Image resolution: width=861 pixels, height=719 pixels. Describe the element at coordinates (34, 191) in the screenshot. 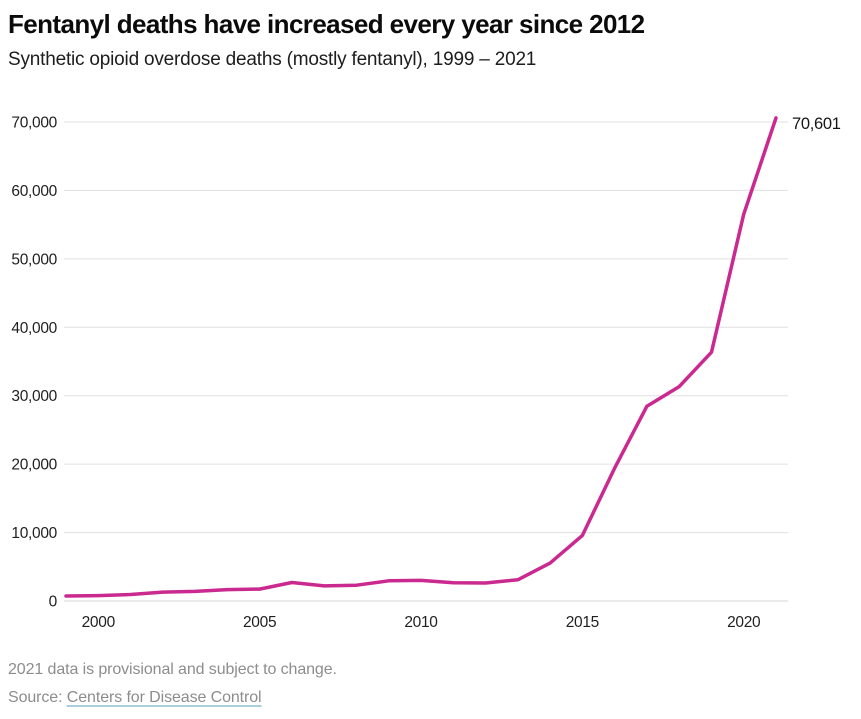

I see `y-tick-label: 60,000` at that location.